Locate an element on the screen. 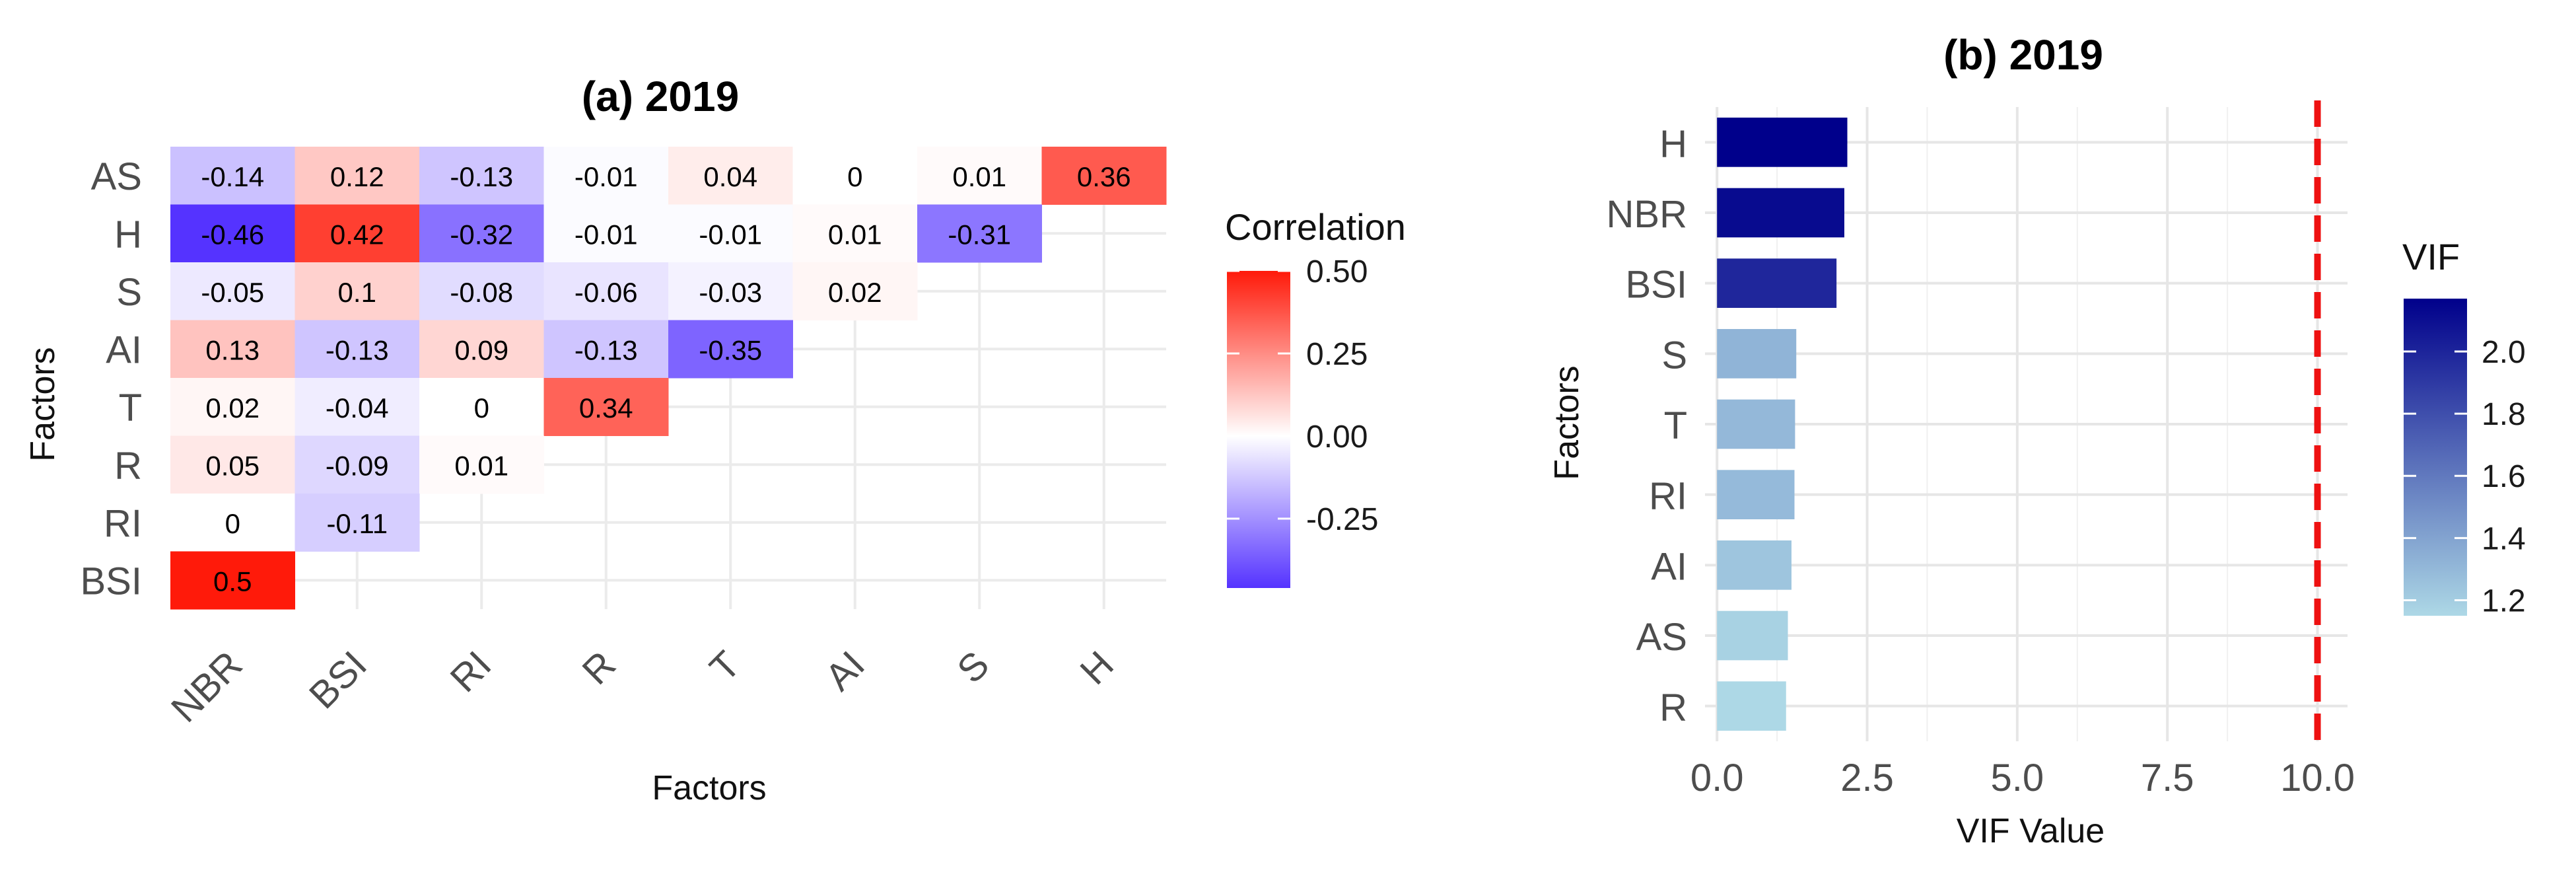 Image resolution: width=2576 pixels, height=884 pixels. cell-value-label: -0.04 is located at coordinates (357, 408).